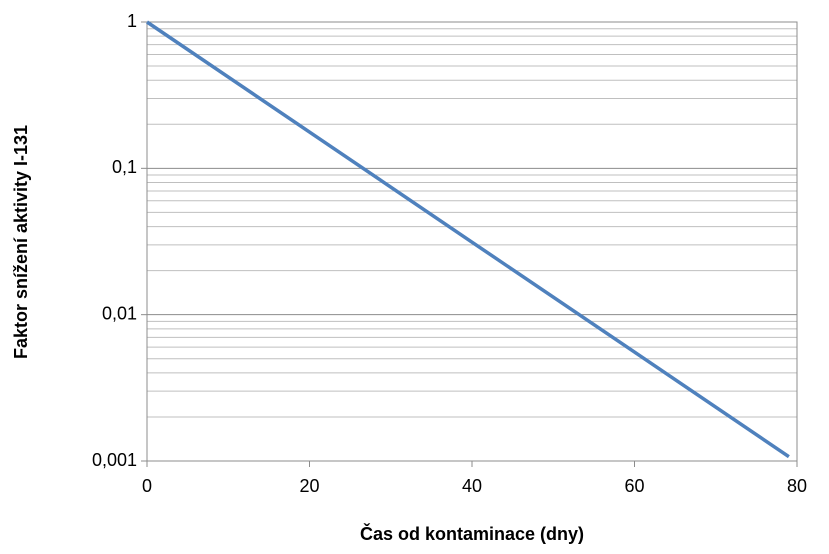 The image size is (829, 554). Describe the element at coordinates (114, 460) in the screenshot. I see `y-tick-label: 0,001` at that location.